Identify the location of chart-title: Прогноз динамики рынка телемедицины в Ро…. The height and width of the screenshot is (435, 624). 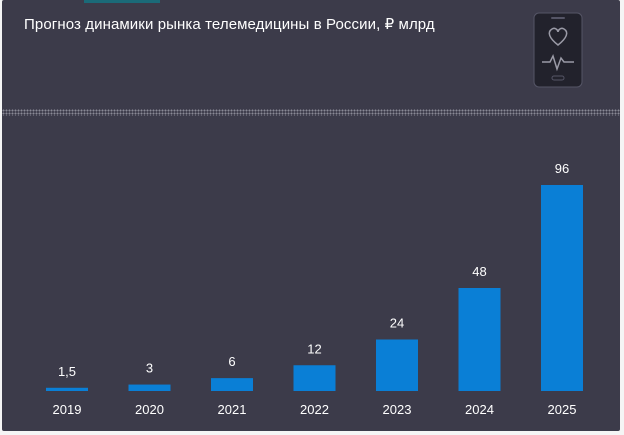
(229, 24).